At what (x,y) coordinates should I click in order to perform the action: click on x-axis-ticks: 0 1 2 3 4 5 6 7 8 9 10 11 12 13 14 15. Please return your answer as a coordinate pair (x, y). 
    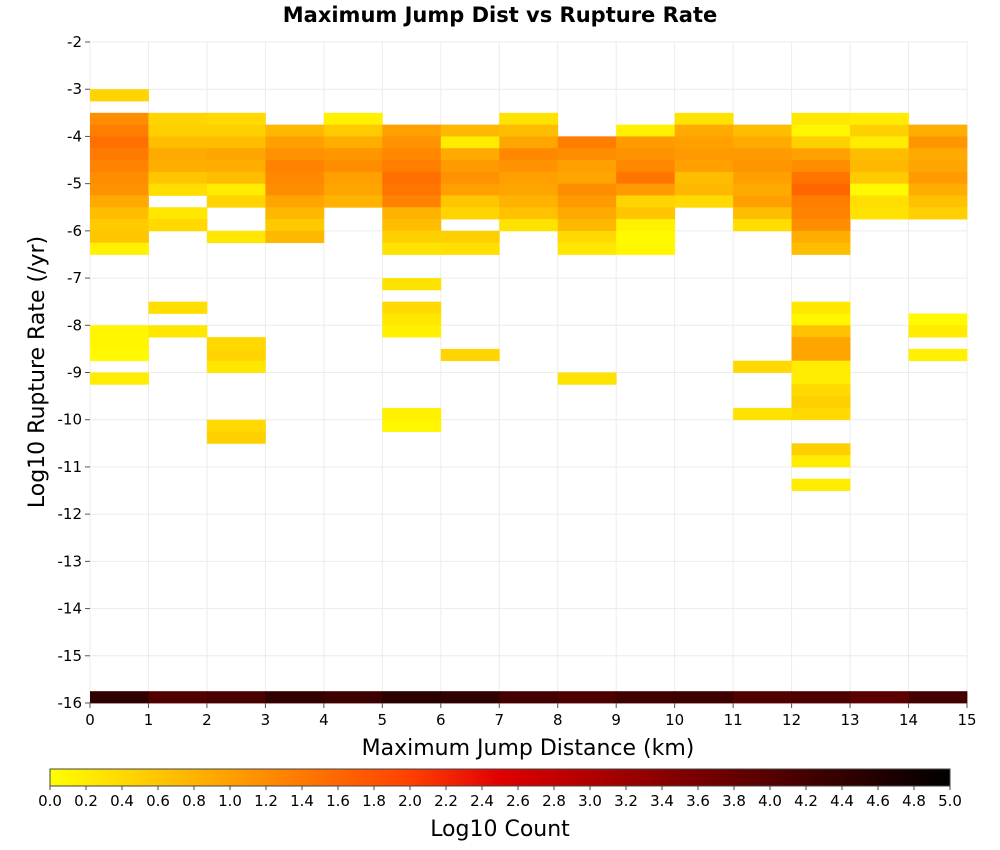
    Looking at the image, I should click on (531, 716).